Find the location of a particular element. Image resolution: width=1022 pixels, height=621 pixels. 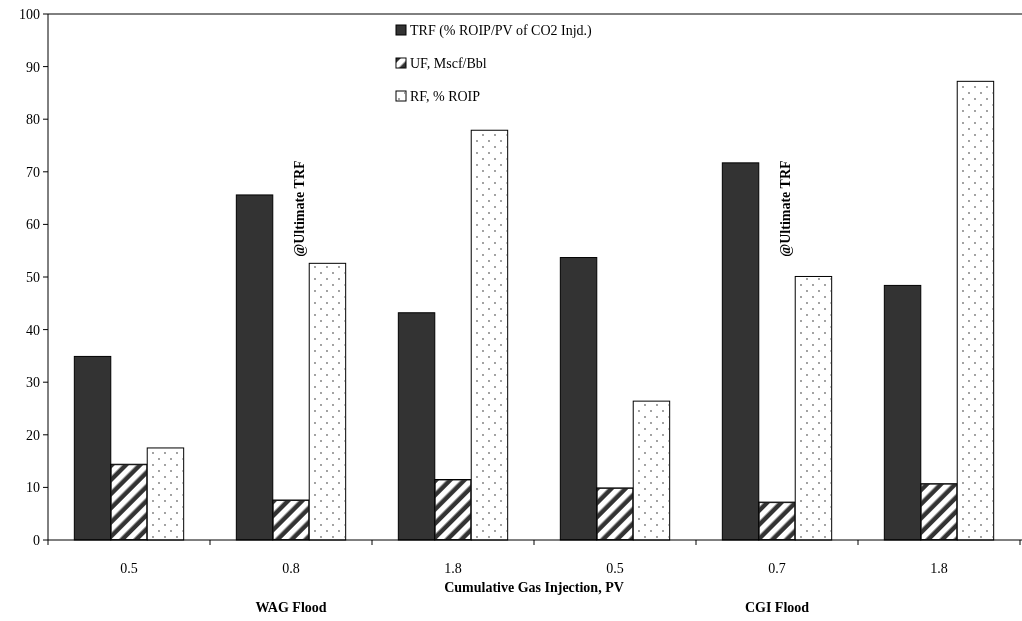

y-tick-label: 60 is located at coordinates (33, 225).